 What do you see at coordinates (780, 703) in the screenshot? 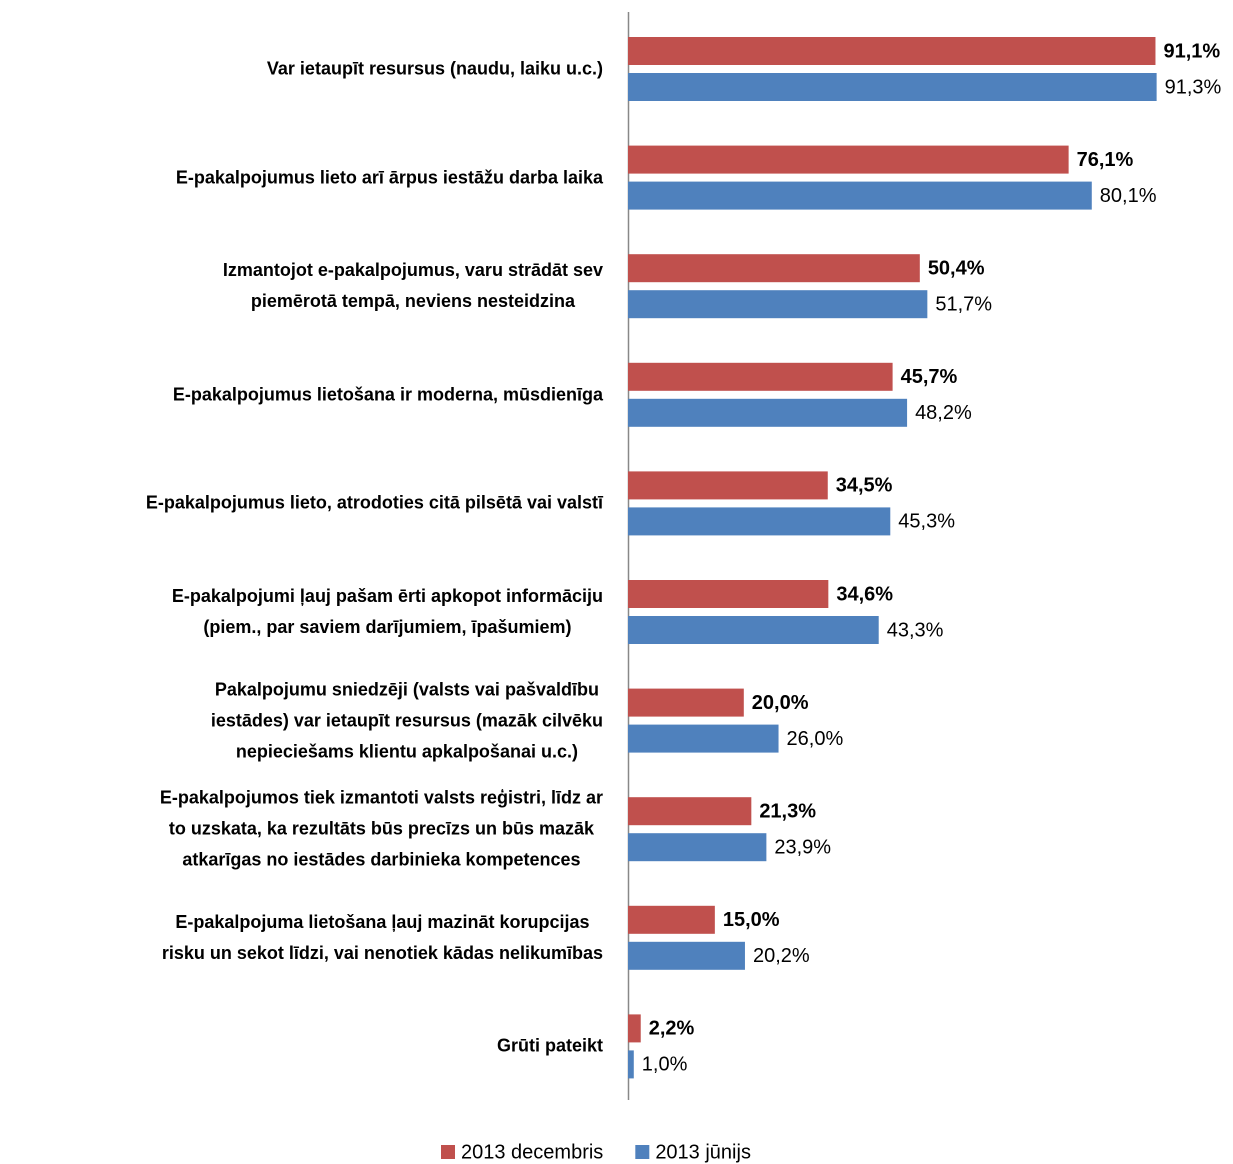
I see `value-label: 20,0%` at bounding box center [780, 703].